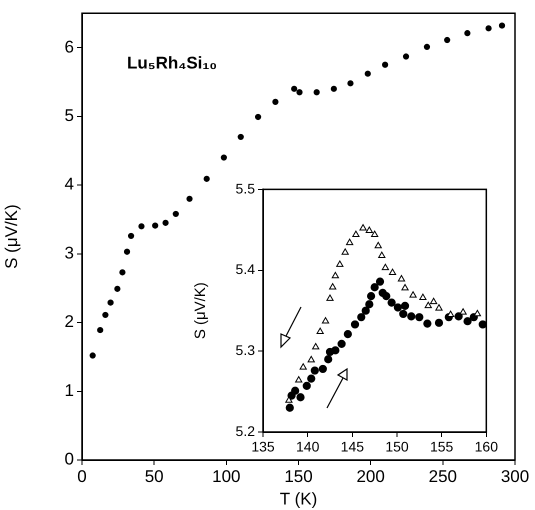  I want to click on y-tick-label: 6, so click(69, 46).